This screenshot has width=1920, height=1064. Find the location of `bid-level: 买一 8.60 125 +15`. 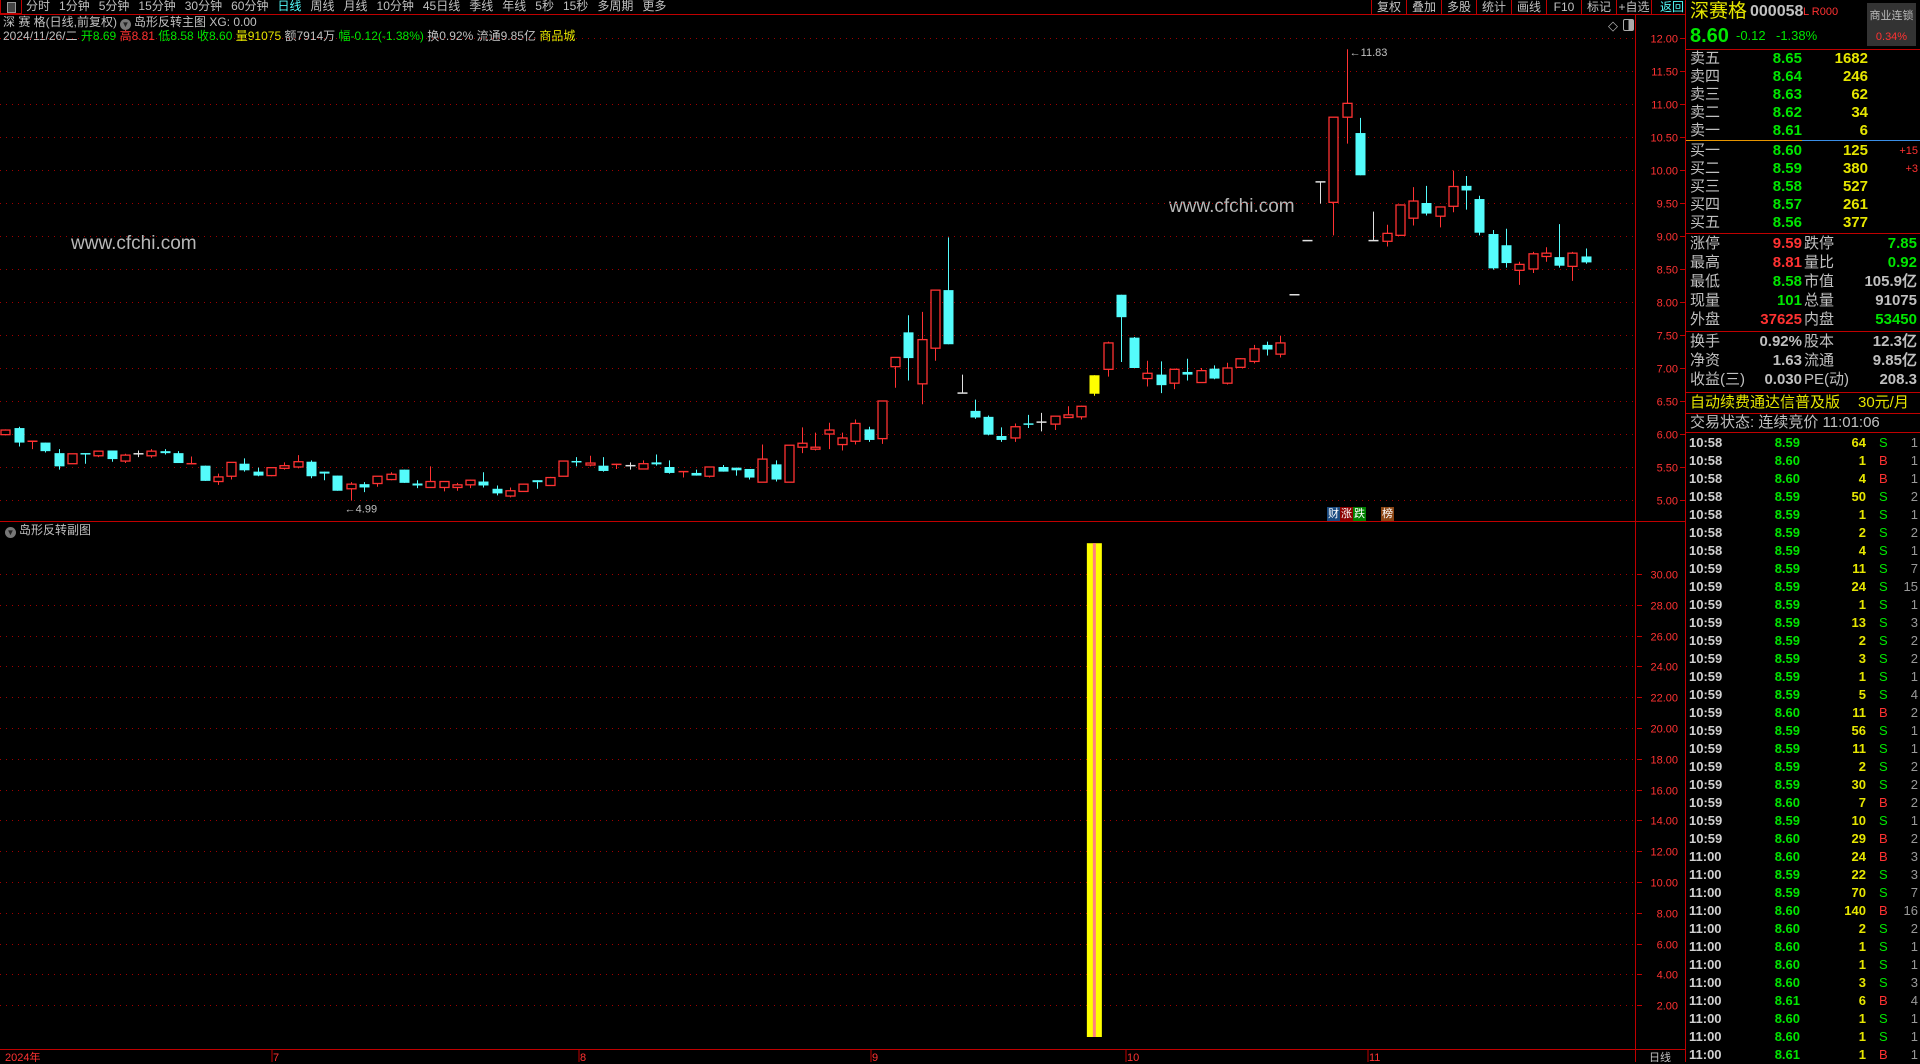

bid-level: 买一 8.60 125 +15 is located at coordinates (1803, 151).